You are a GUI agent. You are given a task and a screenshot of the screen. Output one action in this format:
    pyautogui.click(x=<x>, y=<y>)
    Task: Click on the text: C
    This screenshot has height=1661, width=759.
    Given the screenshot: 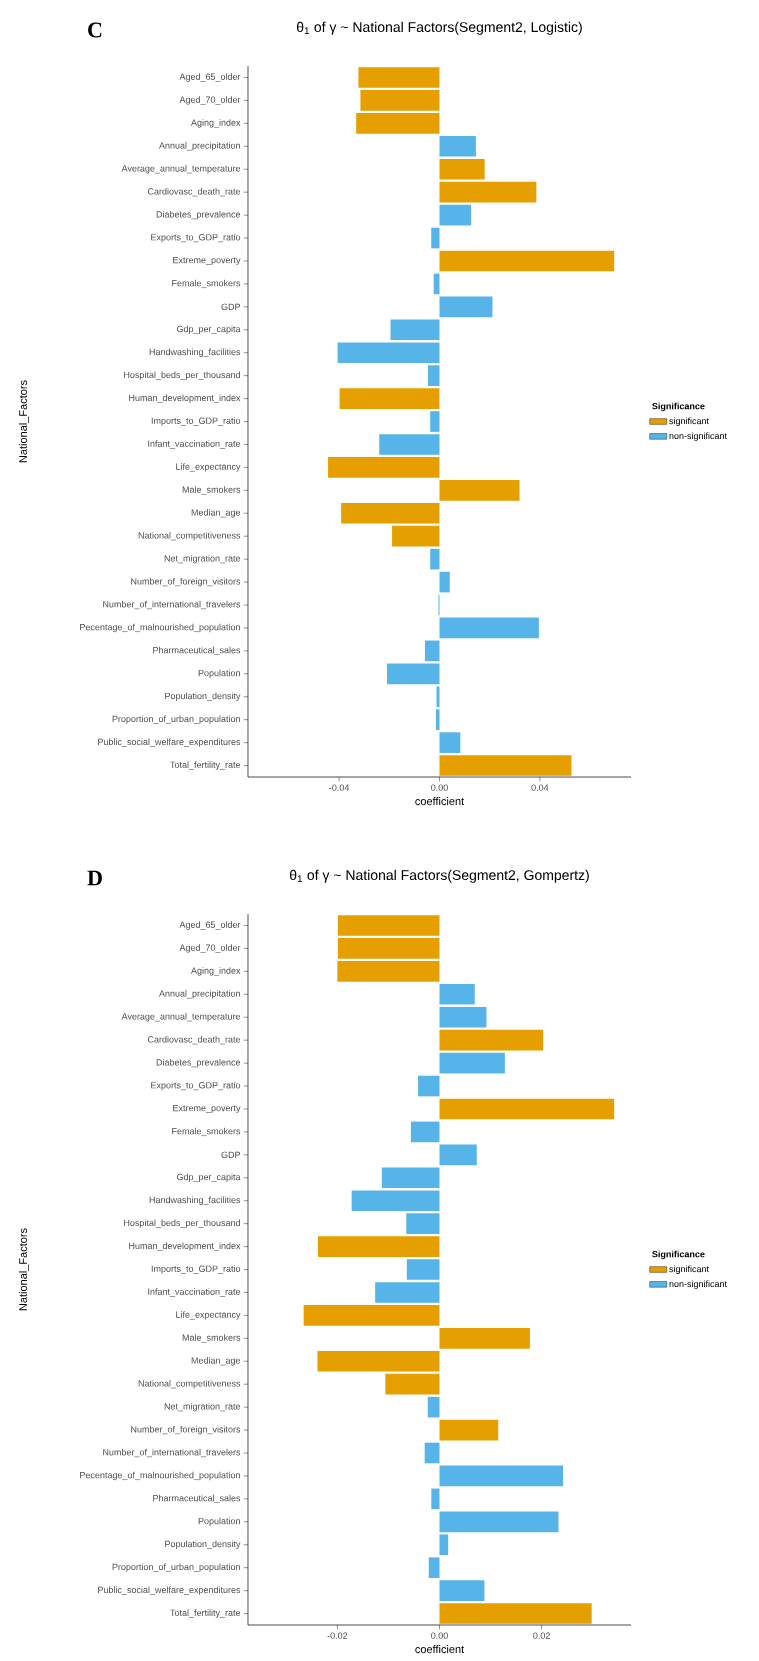 What is the action you would take?
    pyautogui.click(x=95, y=30)
    